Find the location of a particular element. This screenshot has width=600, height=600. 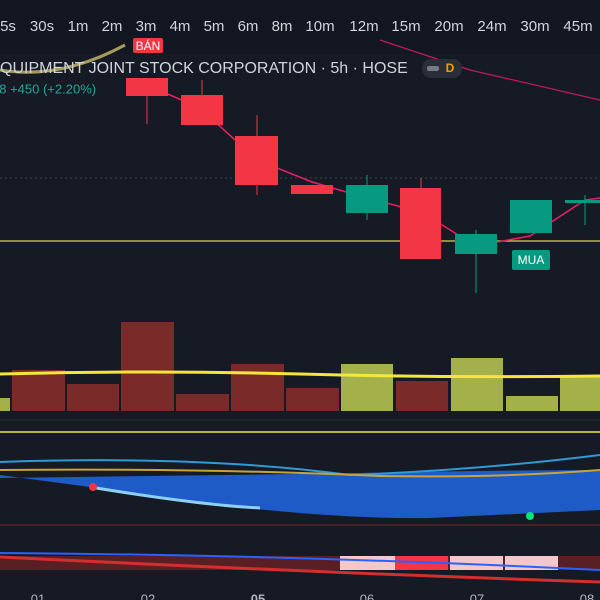

timeframe-button: 24m is located at coordinates (491, 26).